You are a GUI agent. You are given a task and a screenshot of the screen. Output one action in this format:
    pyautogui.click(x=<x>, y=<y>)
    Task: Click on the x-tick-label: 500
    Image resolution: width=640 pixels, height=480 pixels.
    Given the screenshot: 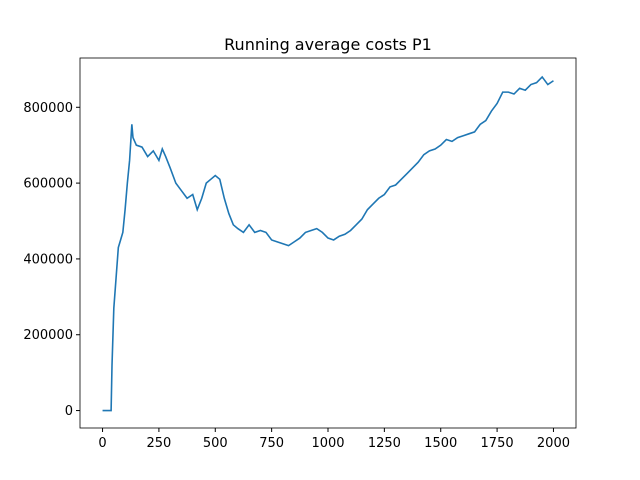 What is the action you would take?
    pyautogui.click(x=215, y=443)
    